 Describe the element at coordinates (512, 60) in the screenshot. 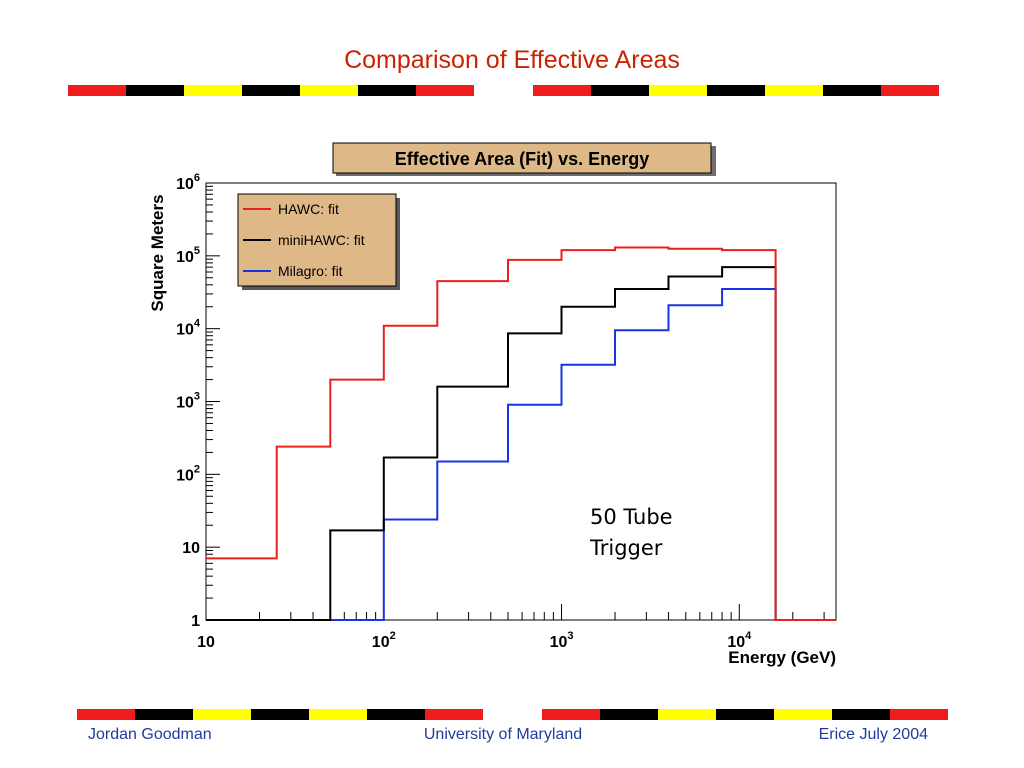

I see `slide-title: Comparison of Effective Areas` at that location.